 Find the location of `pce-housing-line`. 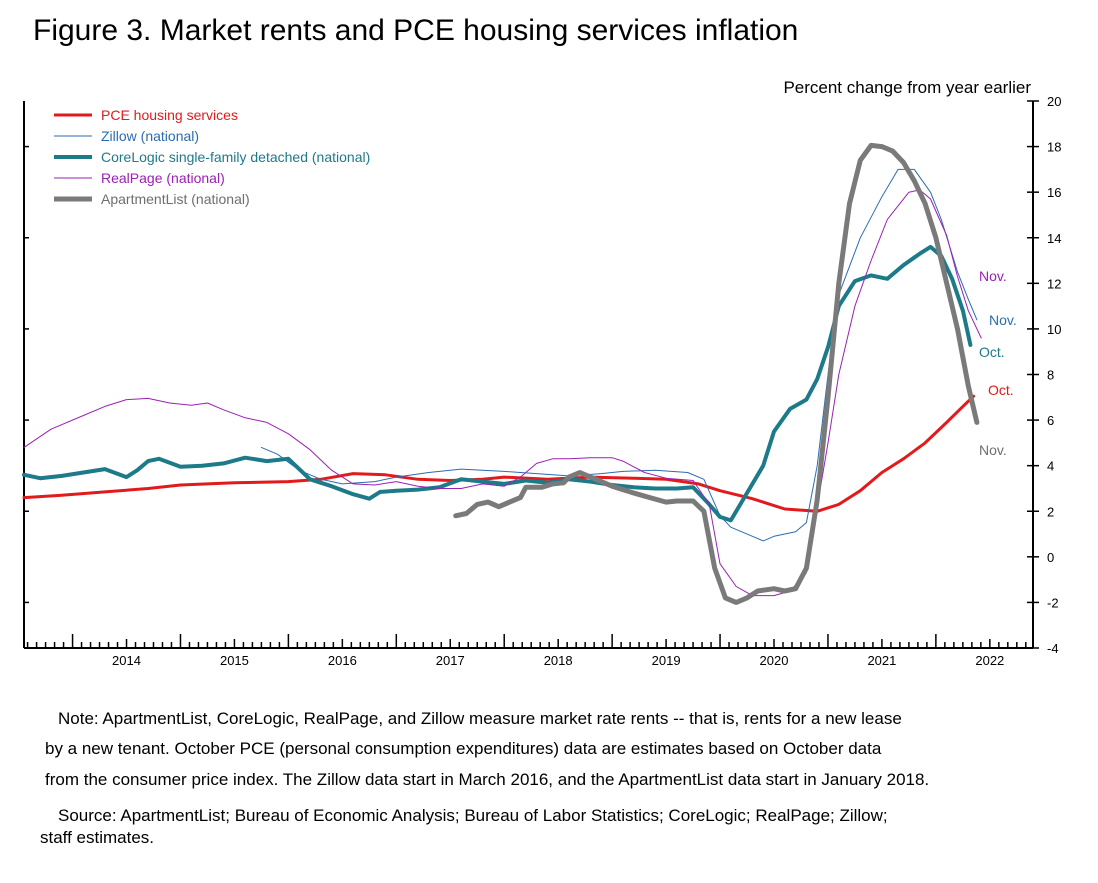

pce-housing-line is located at coordinates (499, 453).